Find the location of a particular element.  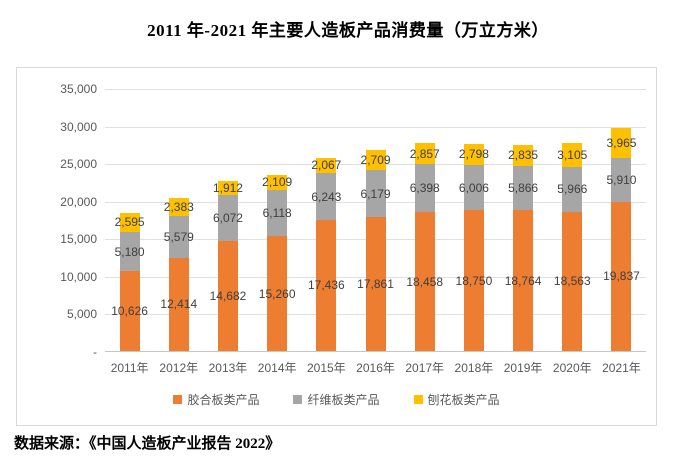

bar-value-label: 15,260 is located at coordinates (277, 293).